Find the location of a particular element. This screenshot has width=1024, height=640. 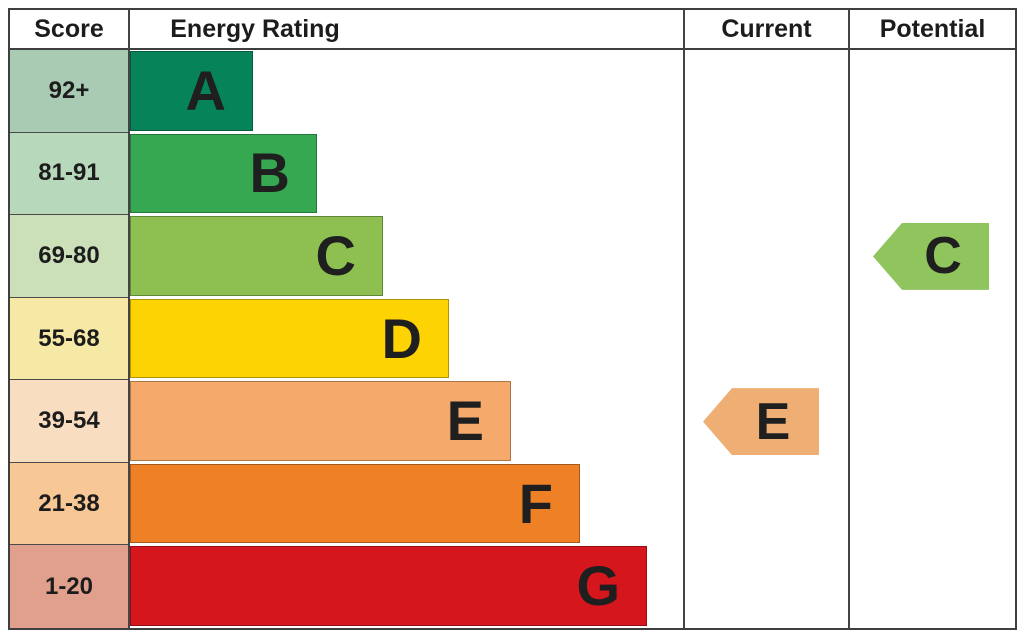

score-cell-c: 69-80 is located at coordinates (69, 256).